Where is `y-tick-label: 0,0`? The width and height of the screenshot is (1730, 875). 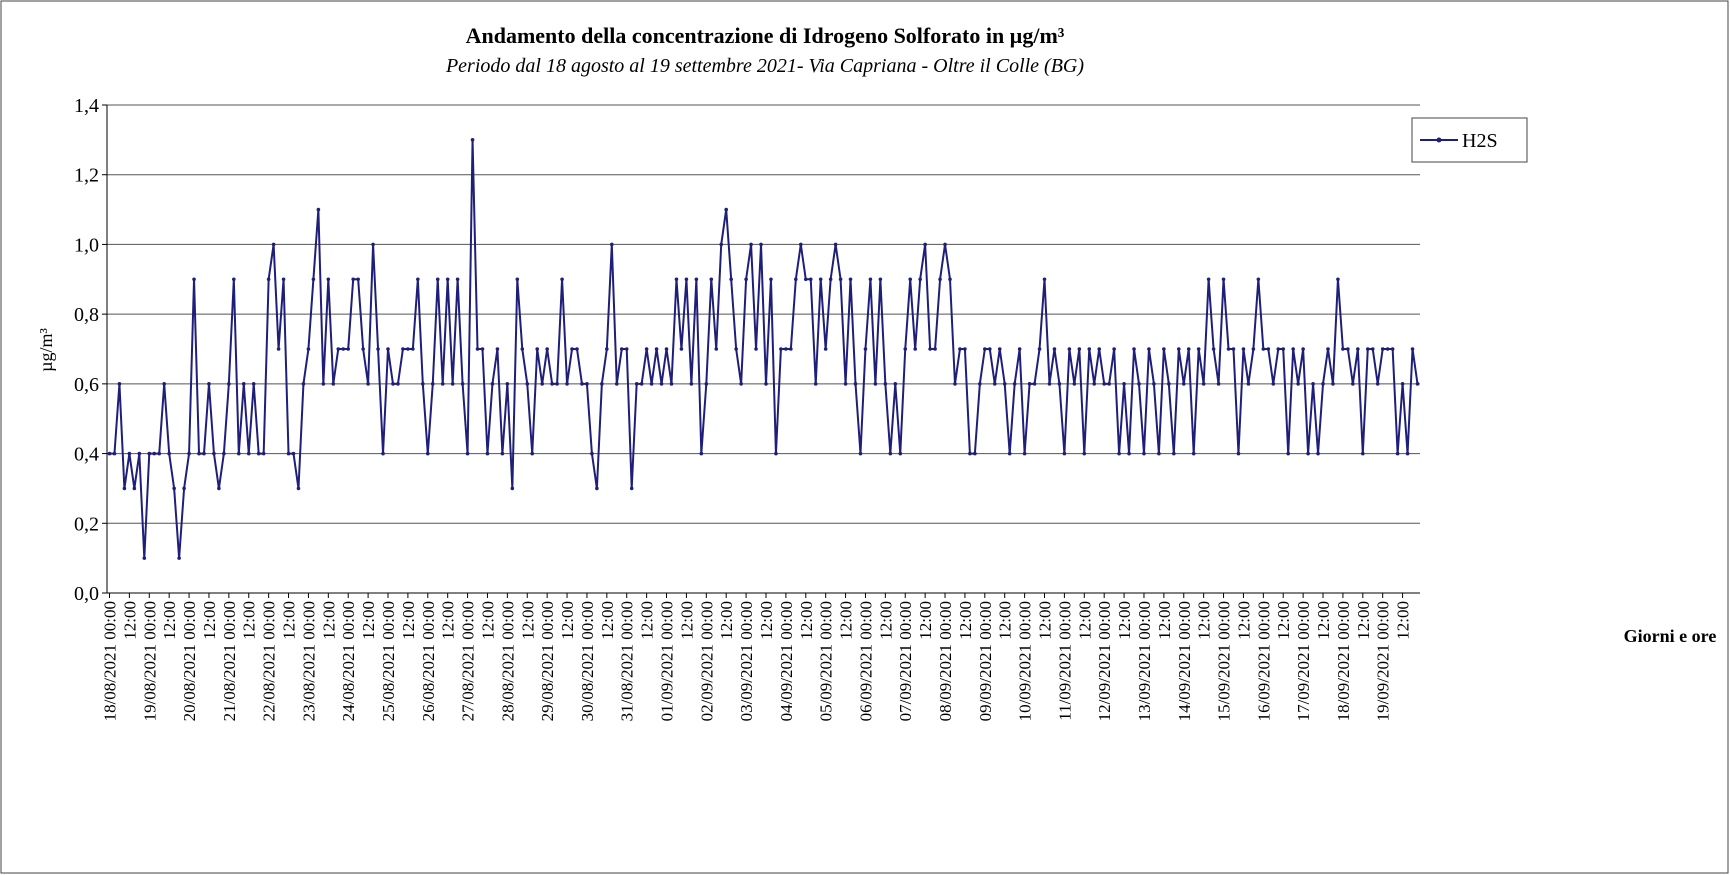
y-tick-label: 0,0 is located at coordinates (86, 594).